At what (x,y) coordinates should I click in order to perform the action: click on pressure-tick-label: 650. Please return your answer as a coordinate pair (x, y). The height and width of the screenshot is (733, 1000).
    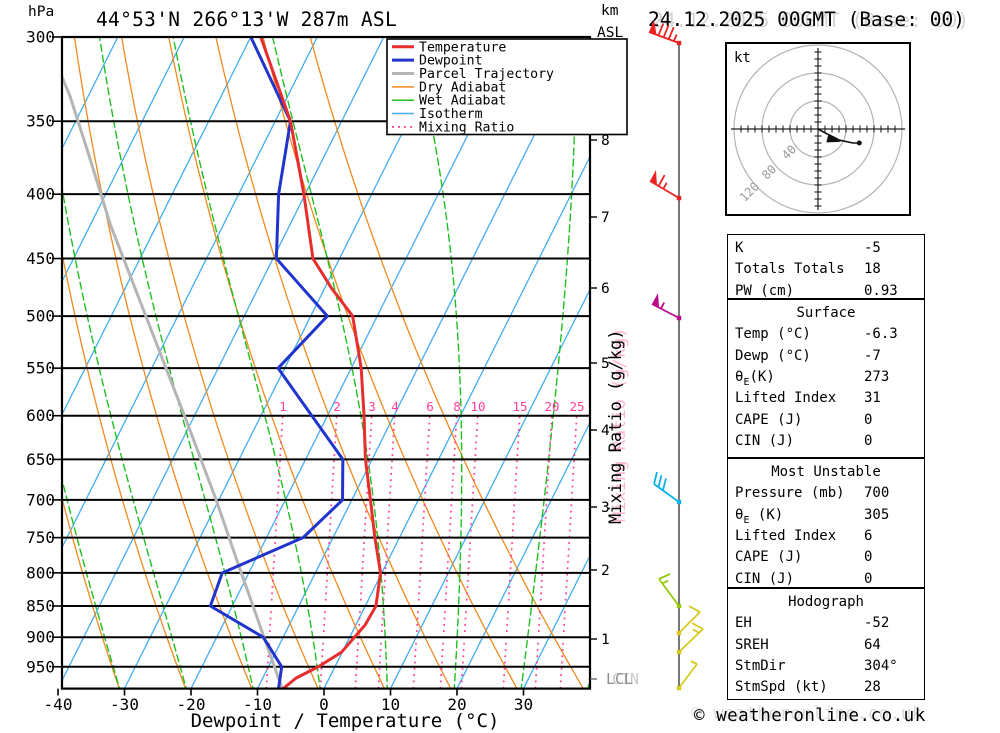
    Looking at the image, I should click on (40, 459).